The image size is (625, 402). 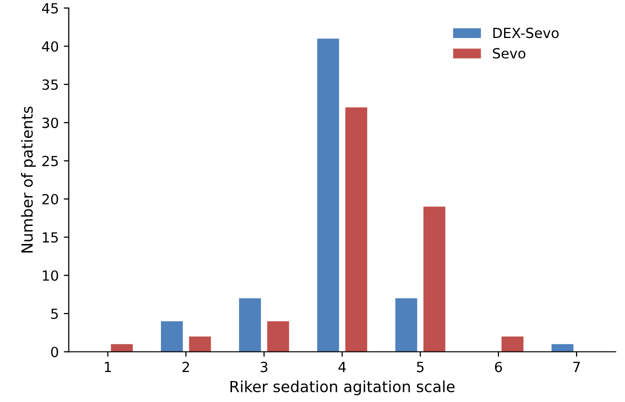 I want to click on x-tick-label: 1, so click(x=107, y=367).